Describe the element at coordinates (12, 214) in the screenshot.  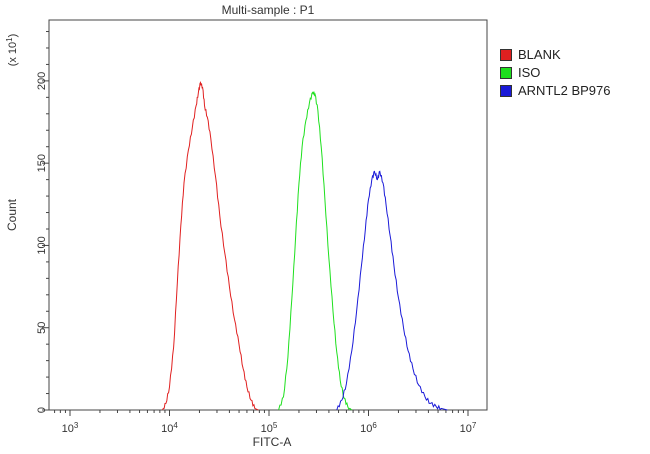
I see `y-axis-label: Count` at that location.